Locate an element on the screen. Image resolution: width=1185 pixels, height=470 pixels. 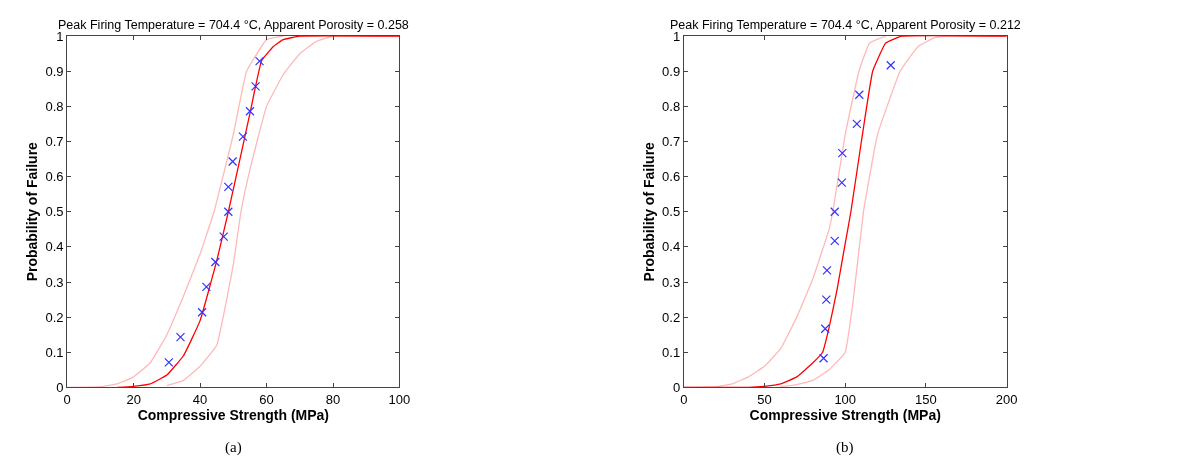
x-tick-label: 150 is located at coordinates (926, 399).